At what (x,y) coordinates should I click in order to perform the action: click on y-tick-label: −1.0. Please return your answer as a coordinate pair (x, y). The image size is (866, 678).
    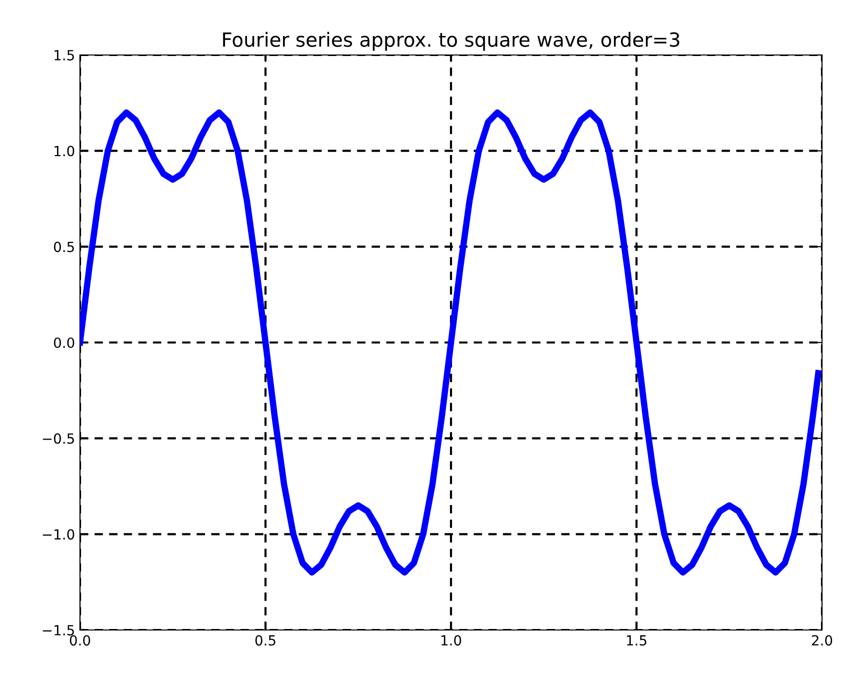
    Looking at the image, I should click on (58, 534).